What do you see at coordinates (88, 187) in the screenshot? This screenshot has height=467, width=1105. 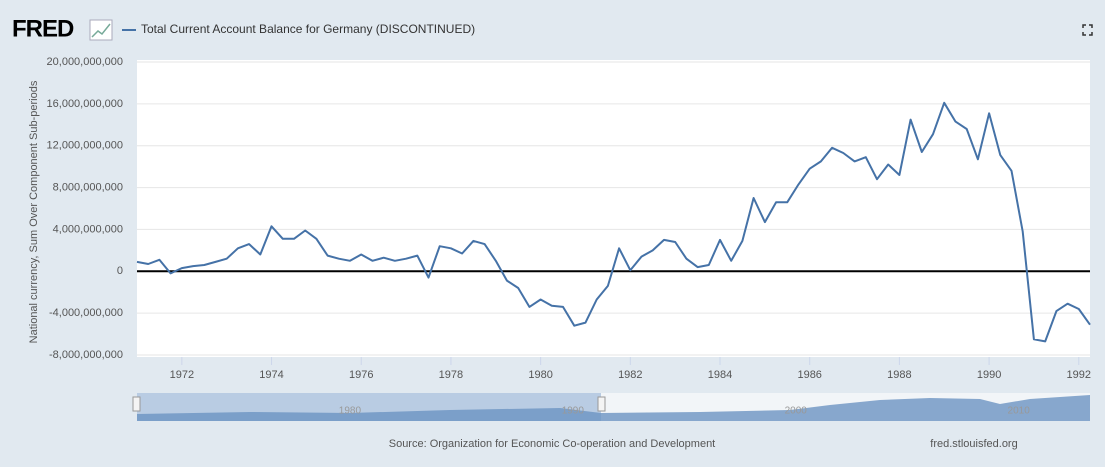 I see `y-tick-label: 8,000,000,000` at bounding box center [88, 187].